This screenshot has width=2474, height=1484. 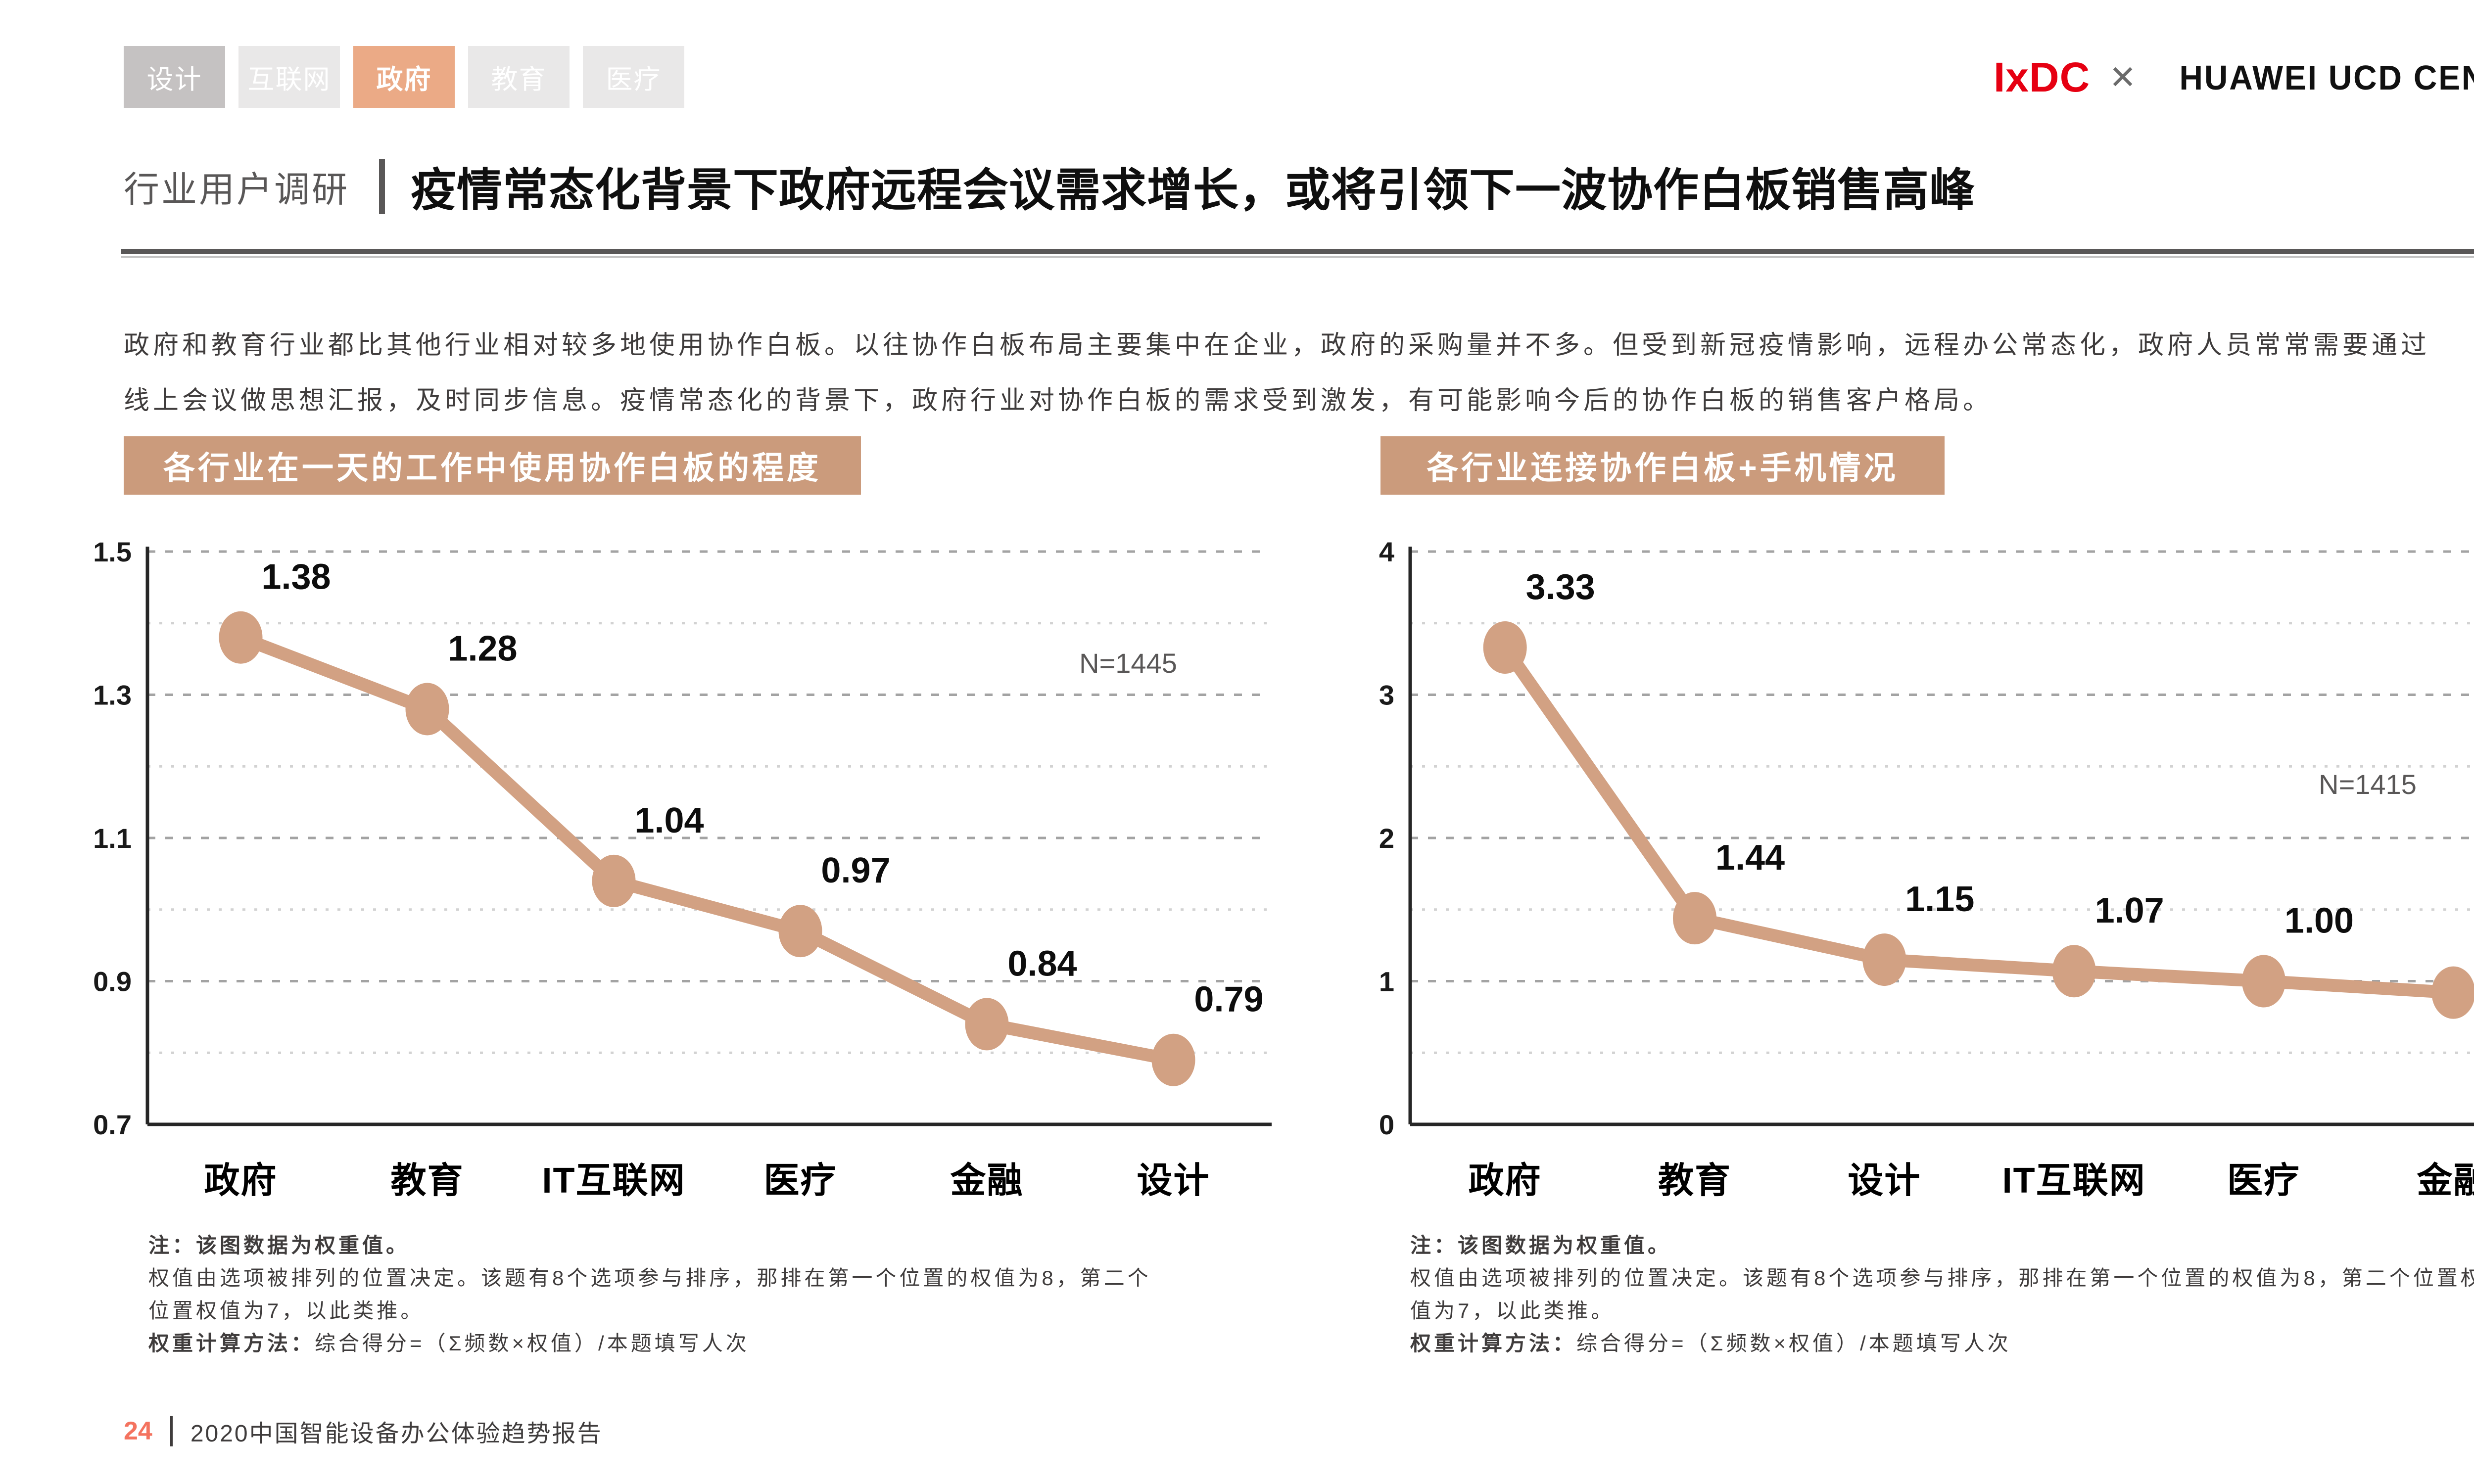 I want to click on y-tick-label: 2, so click(x=1387, y=838).